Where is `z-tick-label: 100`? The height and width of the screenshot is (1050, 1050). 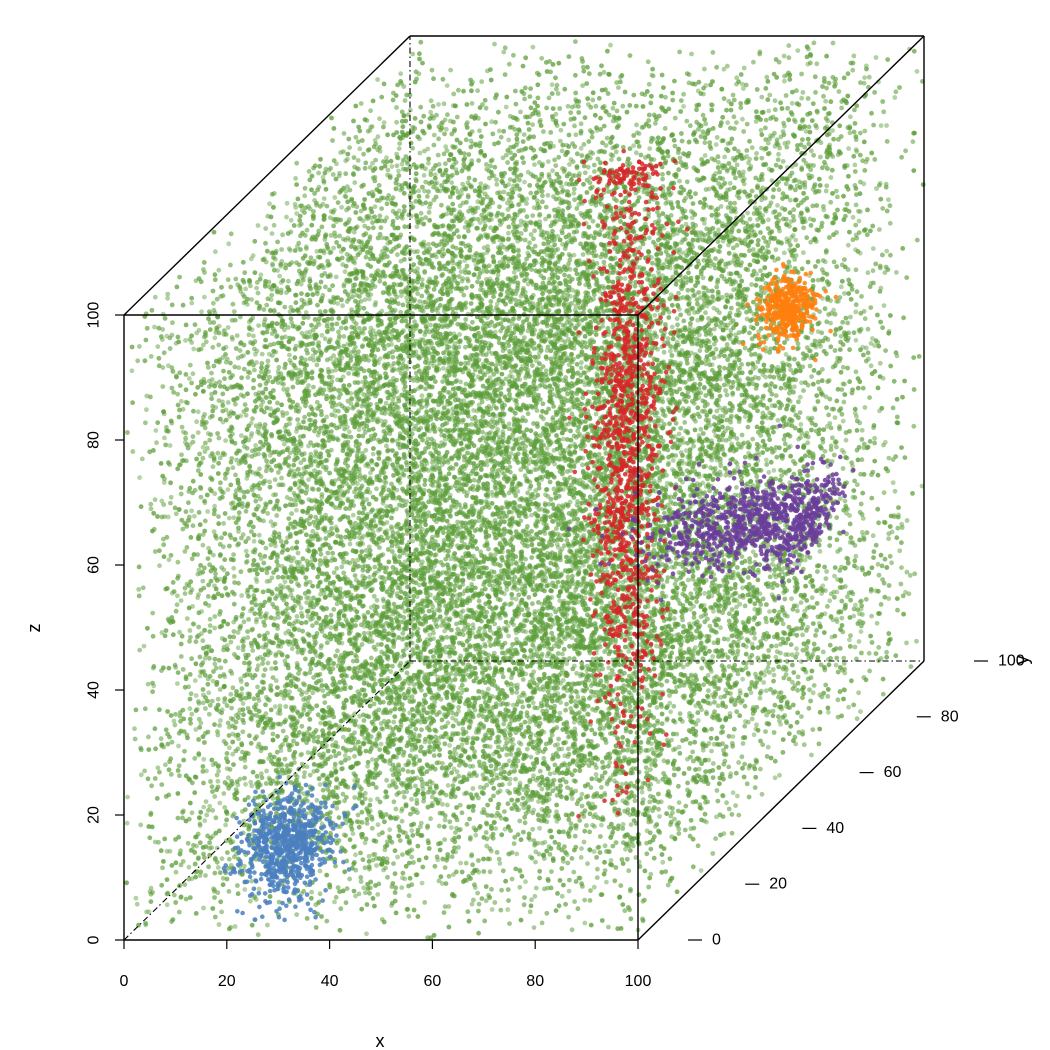 z-tick-label: 100 is located at coordinates (94, 315).